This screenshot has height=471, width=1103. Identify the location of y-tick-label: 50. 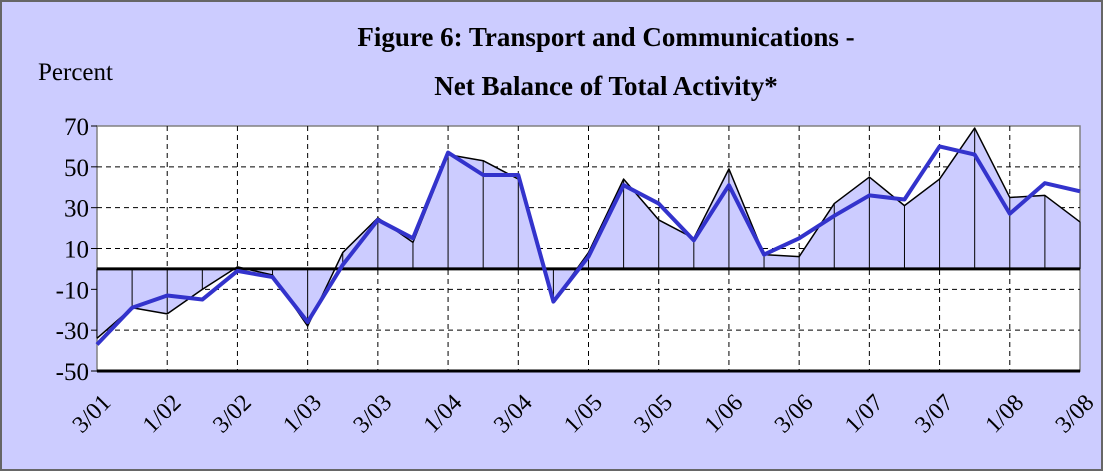
(76, 168).